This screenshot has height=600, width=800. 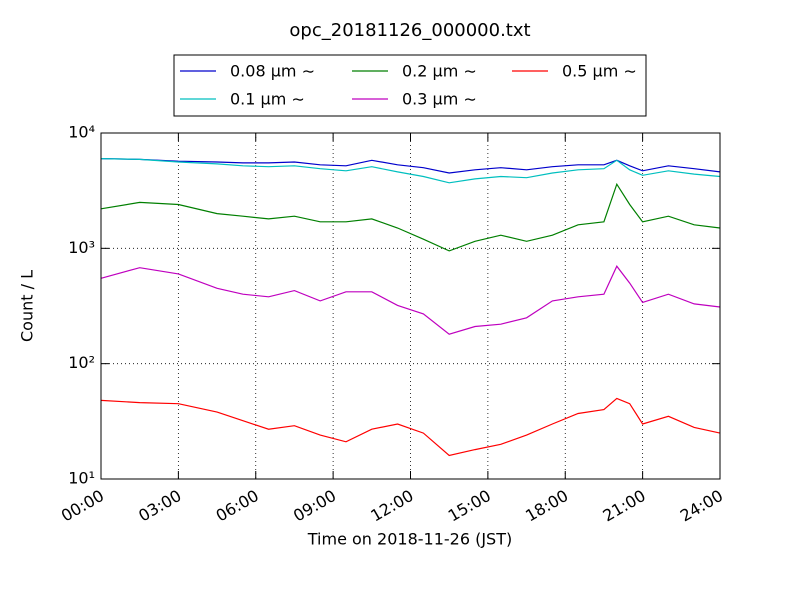 I want to click on chart-title: opc_20181126_000000.txt, so click(x=409, y=30).